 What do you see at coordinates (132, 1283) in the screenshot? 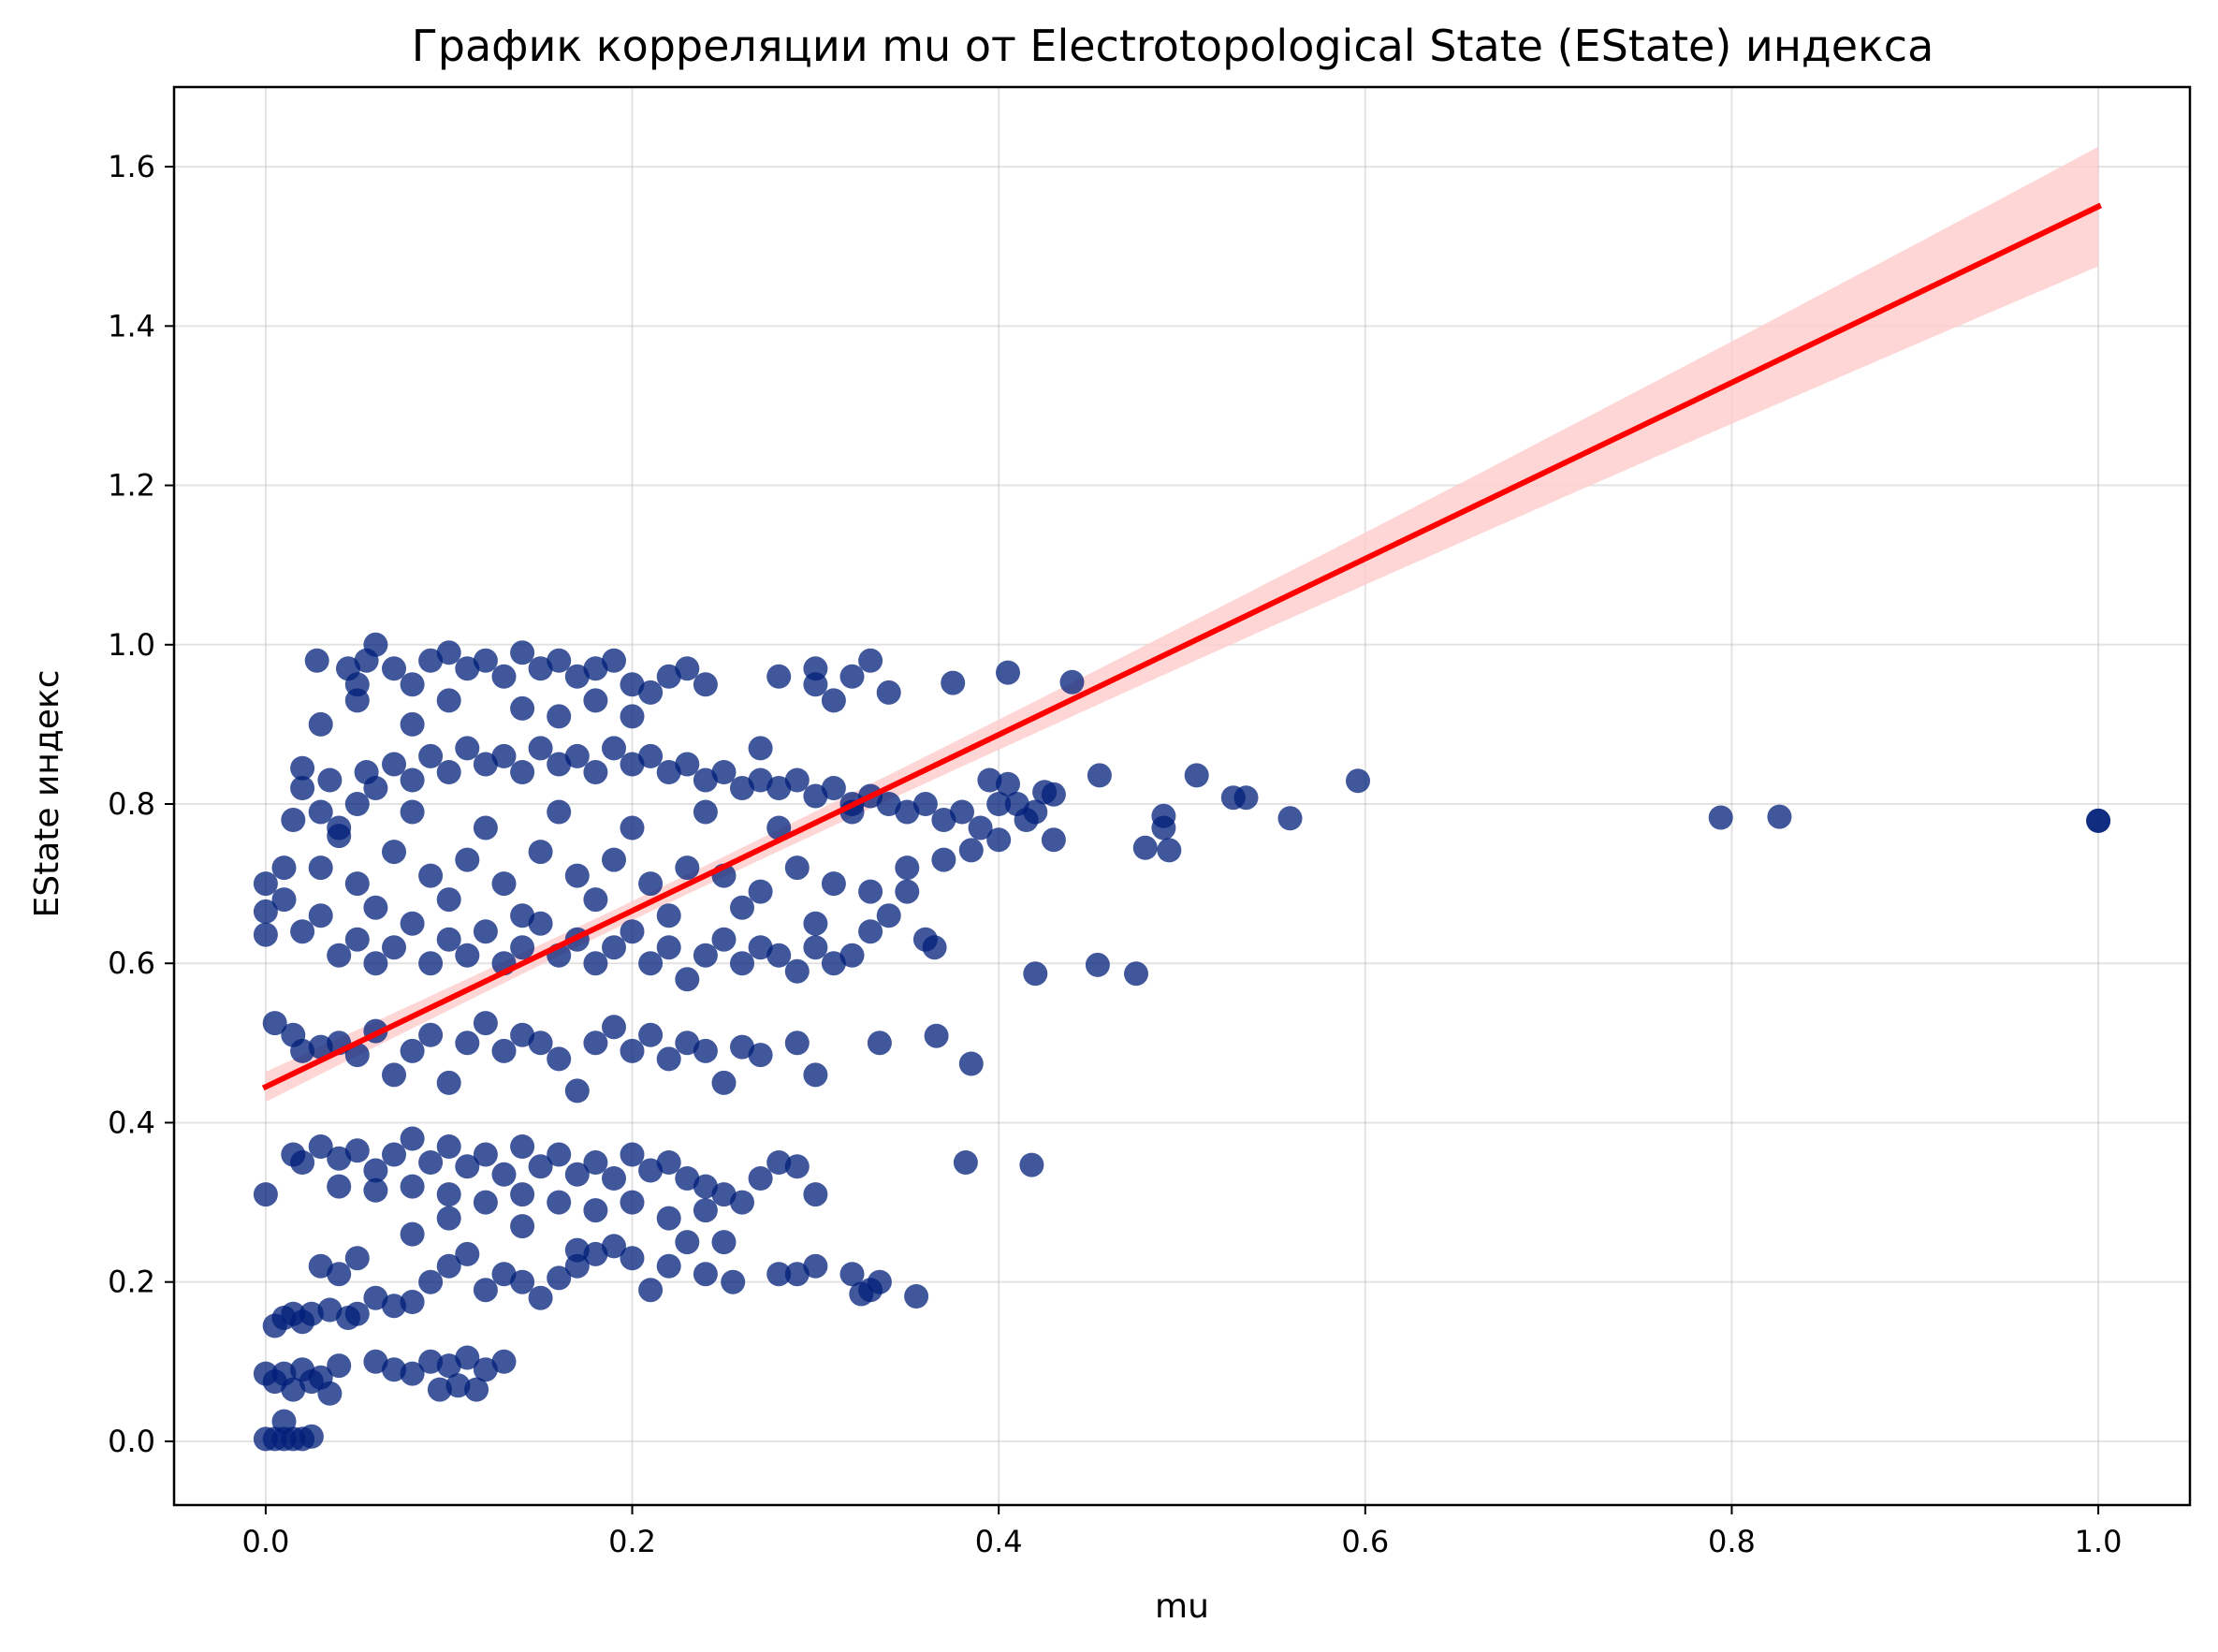
I see `y-tick-label: 0.2` at bounding box center [132, 1283].